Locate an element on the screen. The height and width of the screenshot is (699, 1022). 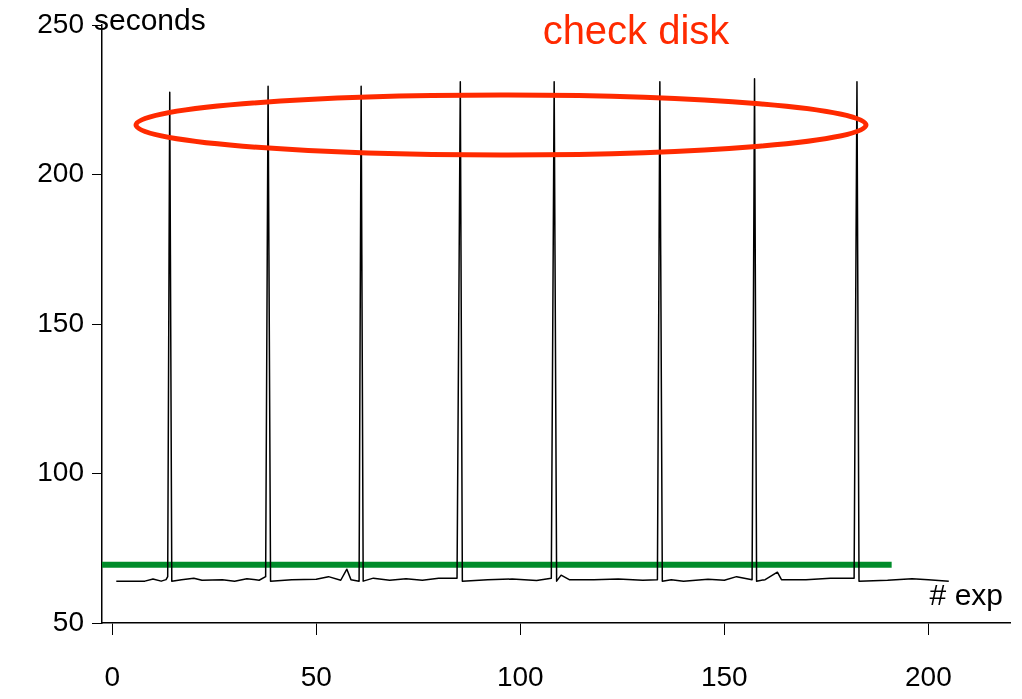
x-tick-label: 100 is located at coordinates (520, 676).